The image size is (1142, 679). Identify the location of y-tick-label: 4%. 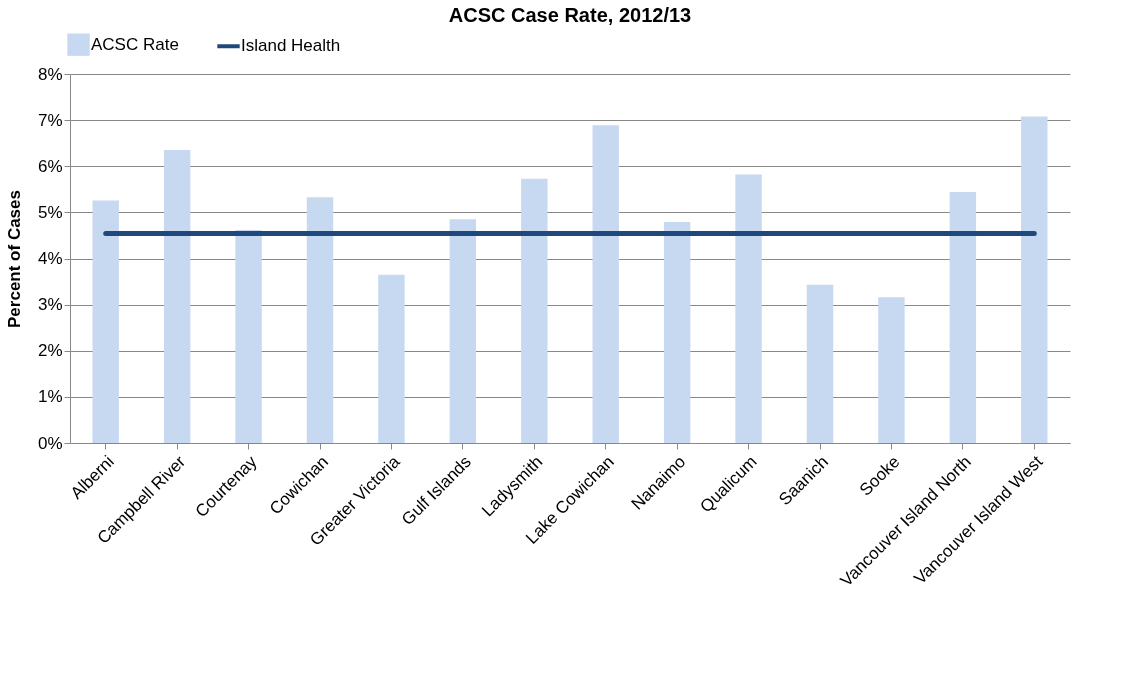
(50, 258).